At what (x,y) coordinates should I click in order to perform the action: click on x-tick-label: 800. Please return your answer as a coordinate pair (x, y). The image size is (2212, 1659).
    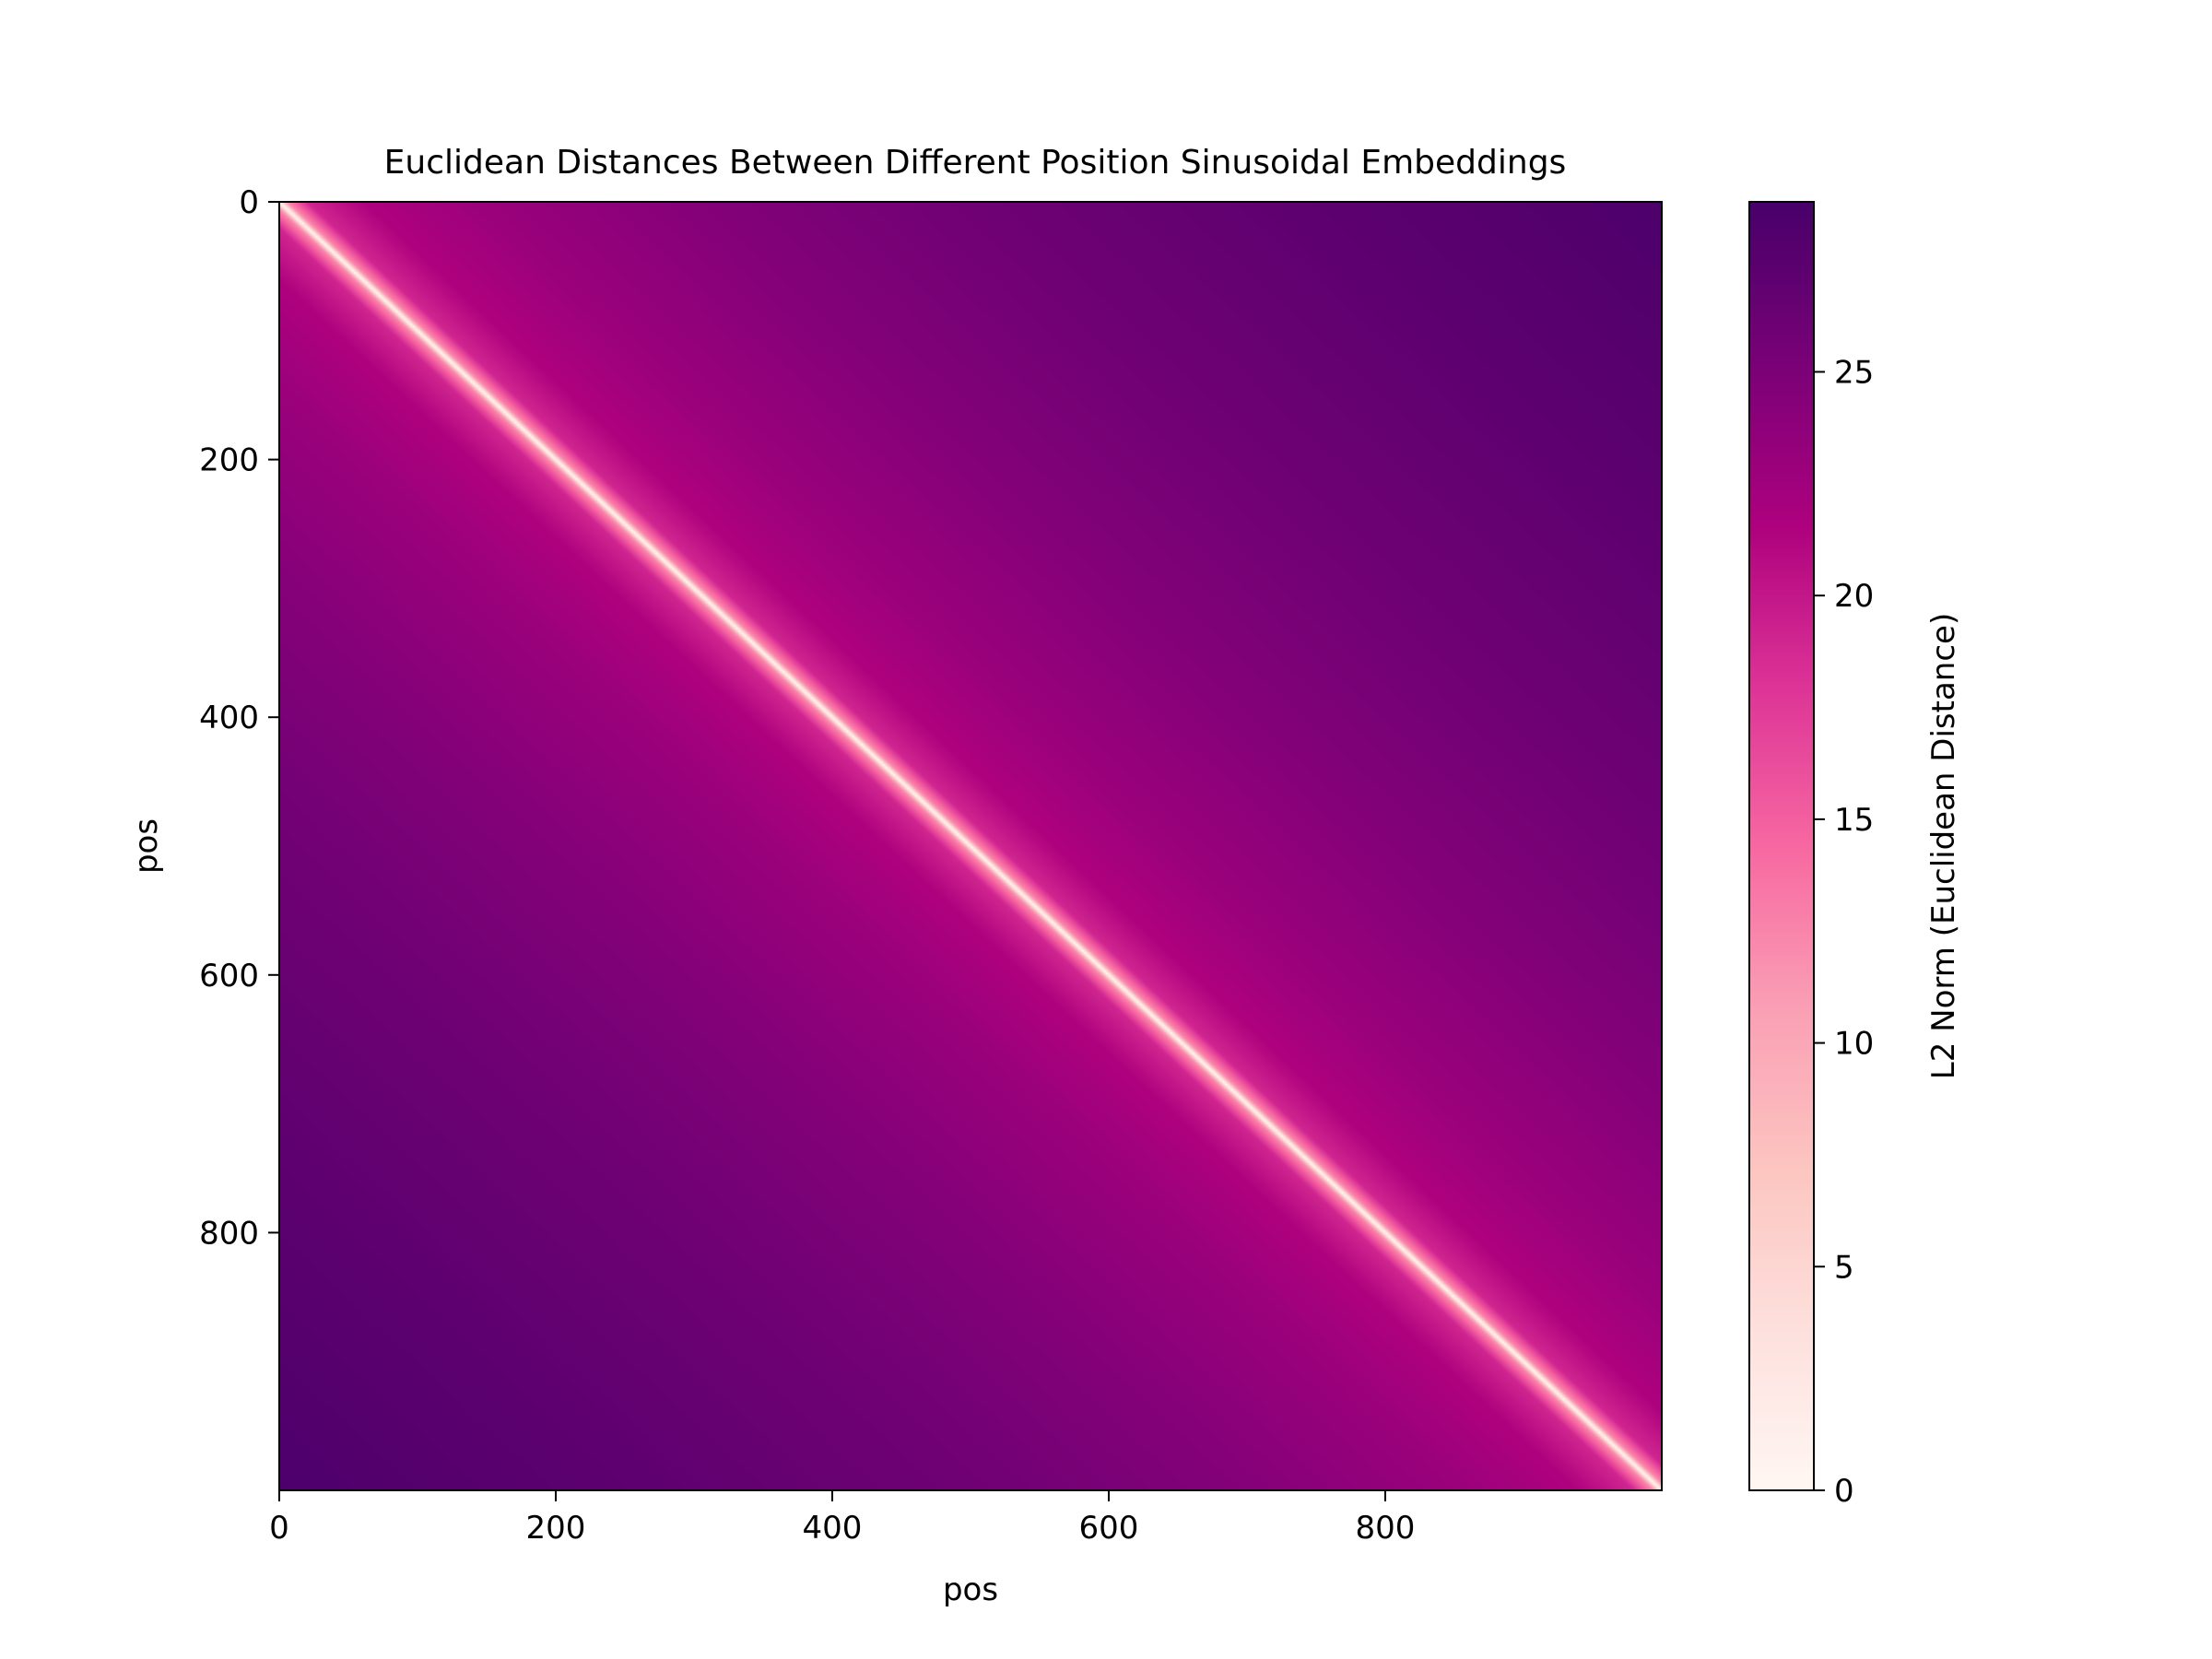
    Looking at the image, I should click on (1386, 1528).